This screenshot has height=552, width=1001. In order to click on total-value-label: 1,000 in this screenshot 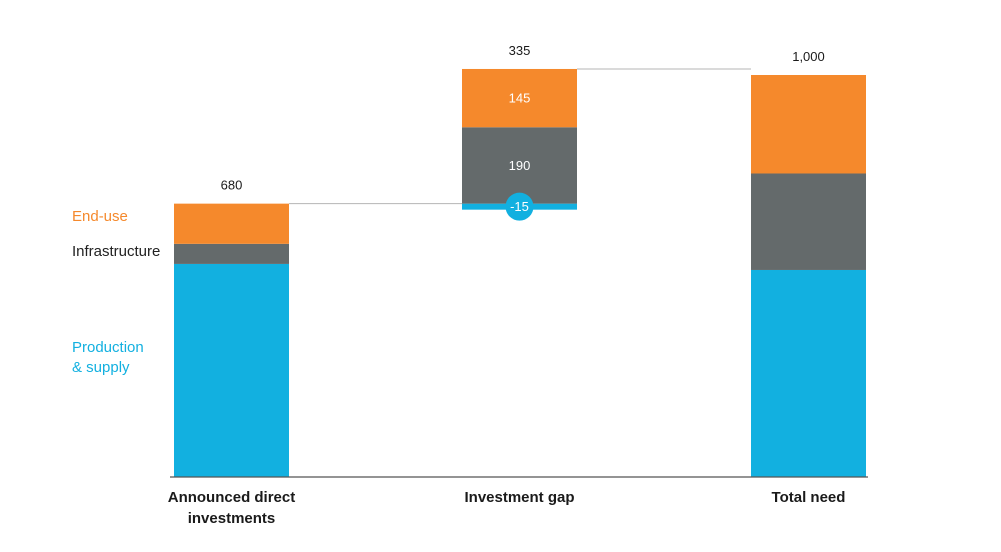, I will do `click(808, 56)`.